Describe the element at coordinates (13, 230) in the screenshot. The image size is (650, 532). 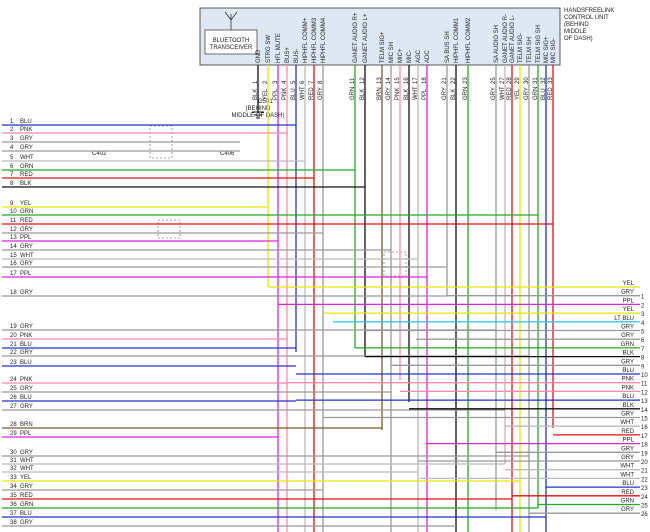
I see `wire-number: 12` at that location.